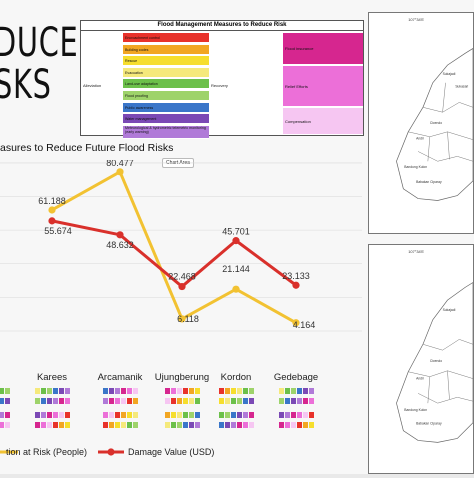 The width and height of the screenshot is (474, 478). Describe the element at coordinates (236, 232) in the screenshot. I see `data-label: 45.701` at that location.